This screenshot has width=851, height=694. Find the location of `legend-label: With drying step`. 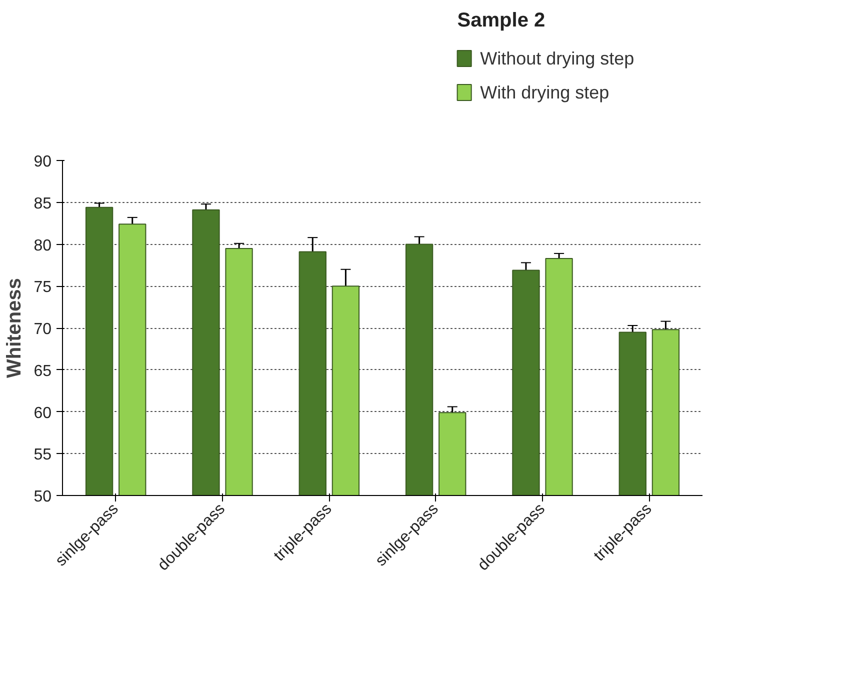

legend-label: With drying step is located at coordinates (545, 92).